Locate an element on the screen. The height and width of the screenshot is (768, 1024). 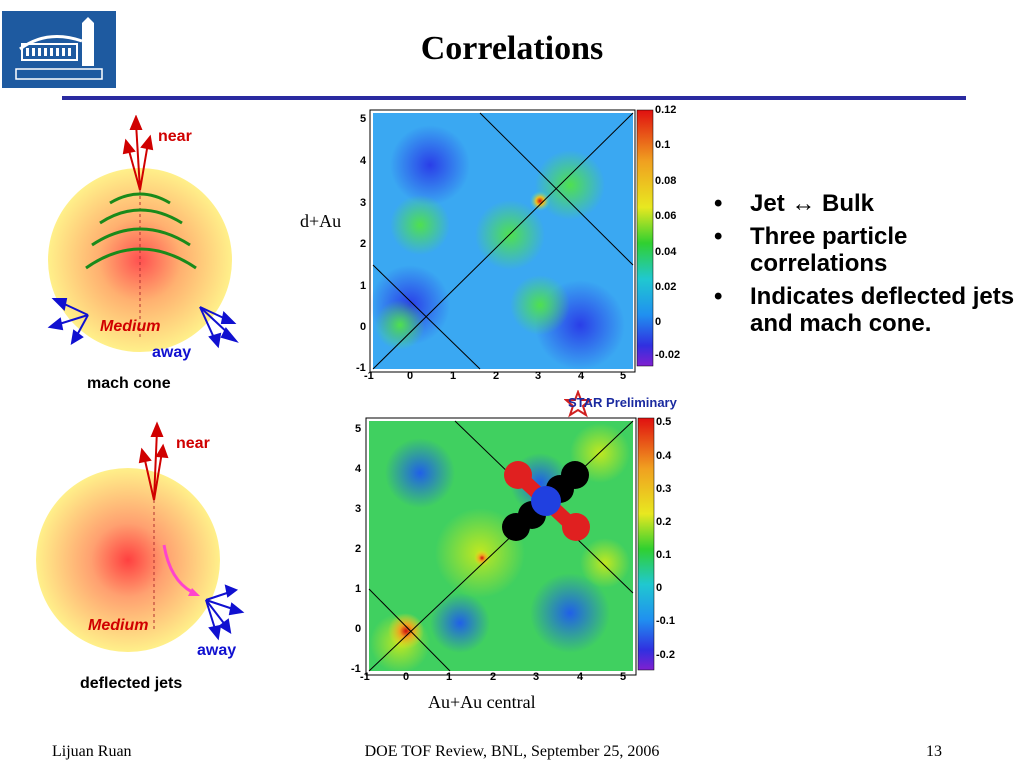
berkeley-lab-logo is located at coordinates (59, 49).